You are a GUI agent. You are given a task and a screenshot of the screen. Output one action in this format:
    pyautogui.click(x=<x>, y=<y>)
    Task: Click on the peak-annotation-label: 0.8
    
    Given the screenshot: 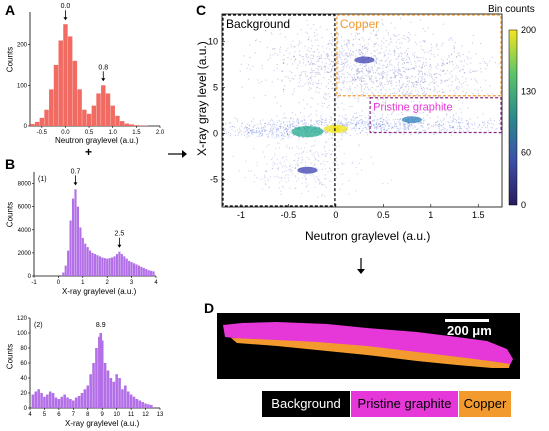 What is the action you would take?
    pyautogui.click(x=103, y=67)
    